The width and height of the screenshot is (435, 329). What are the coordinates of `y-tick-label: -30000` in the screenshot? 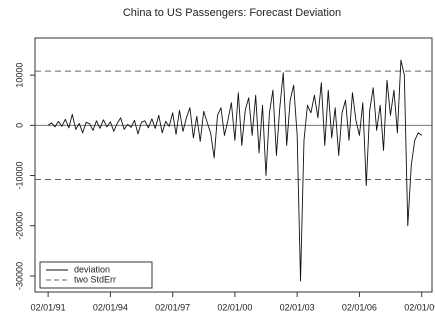 It's located at (19, 276).